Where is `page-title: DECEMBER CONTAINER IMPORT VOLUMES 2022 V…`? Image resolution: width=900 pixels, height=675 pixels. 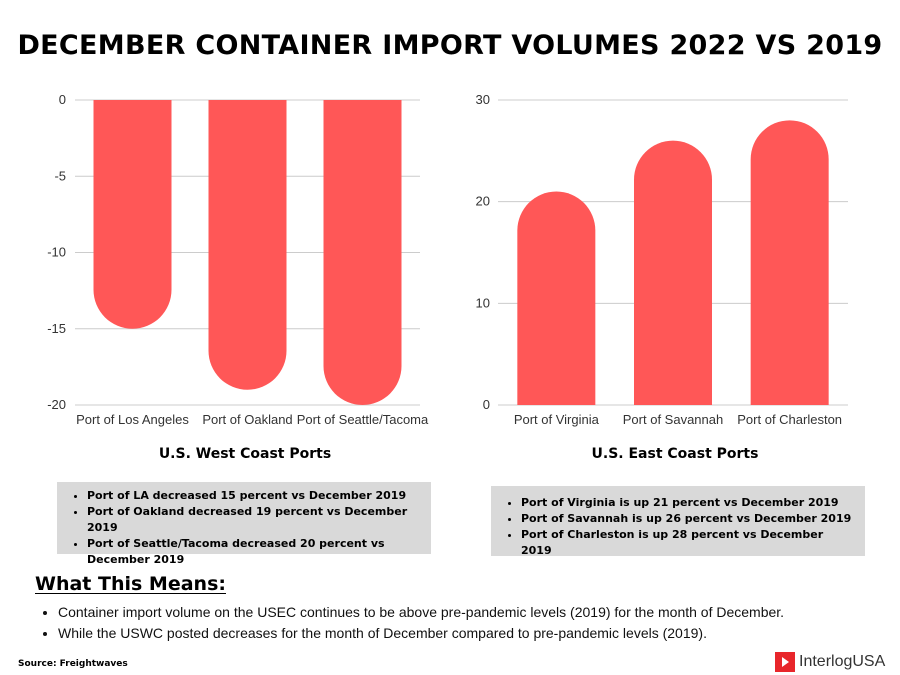
page-title: DECEMBER CONTAINER IMPORT VOLUMES 2022 V… is located at coordinates (450, 45).